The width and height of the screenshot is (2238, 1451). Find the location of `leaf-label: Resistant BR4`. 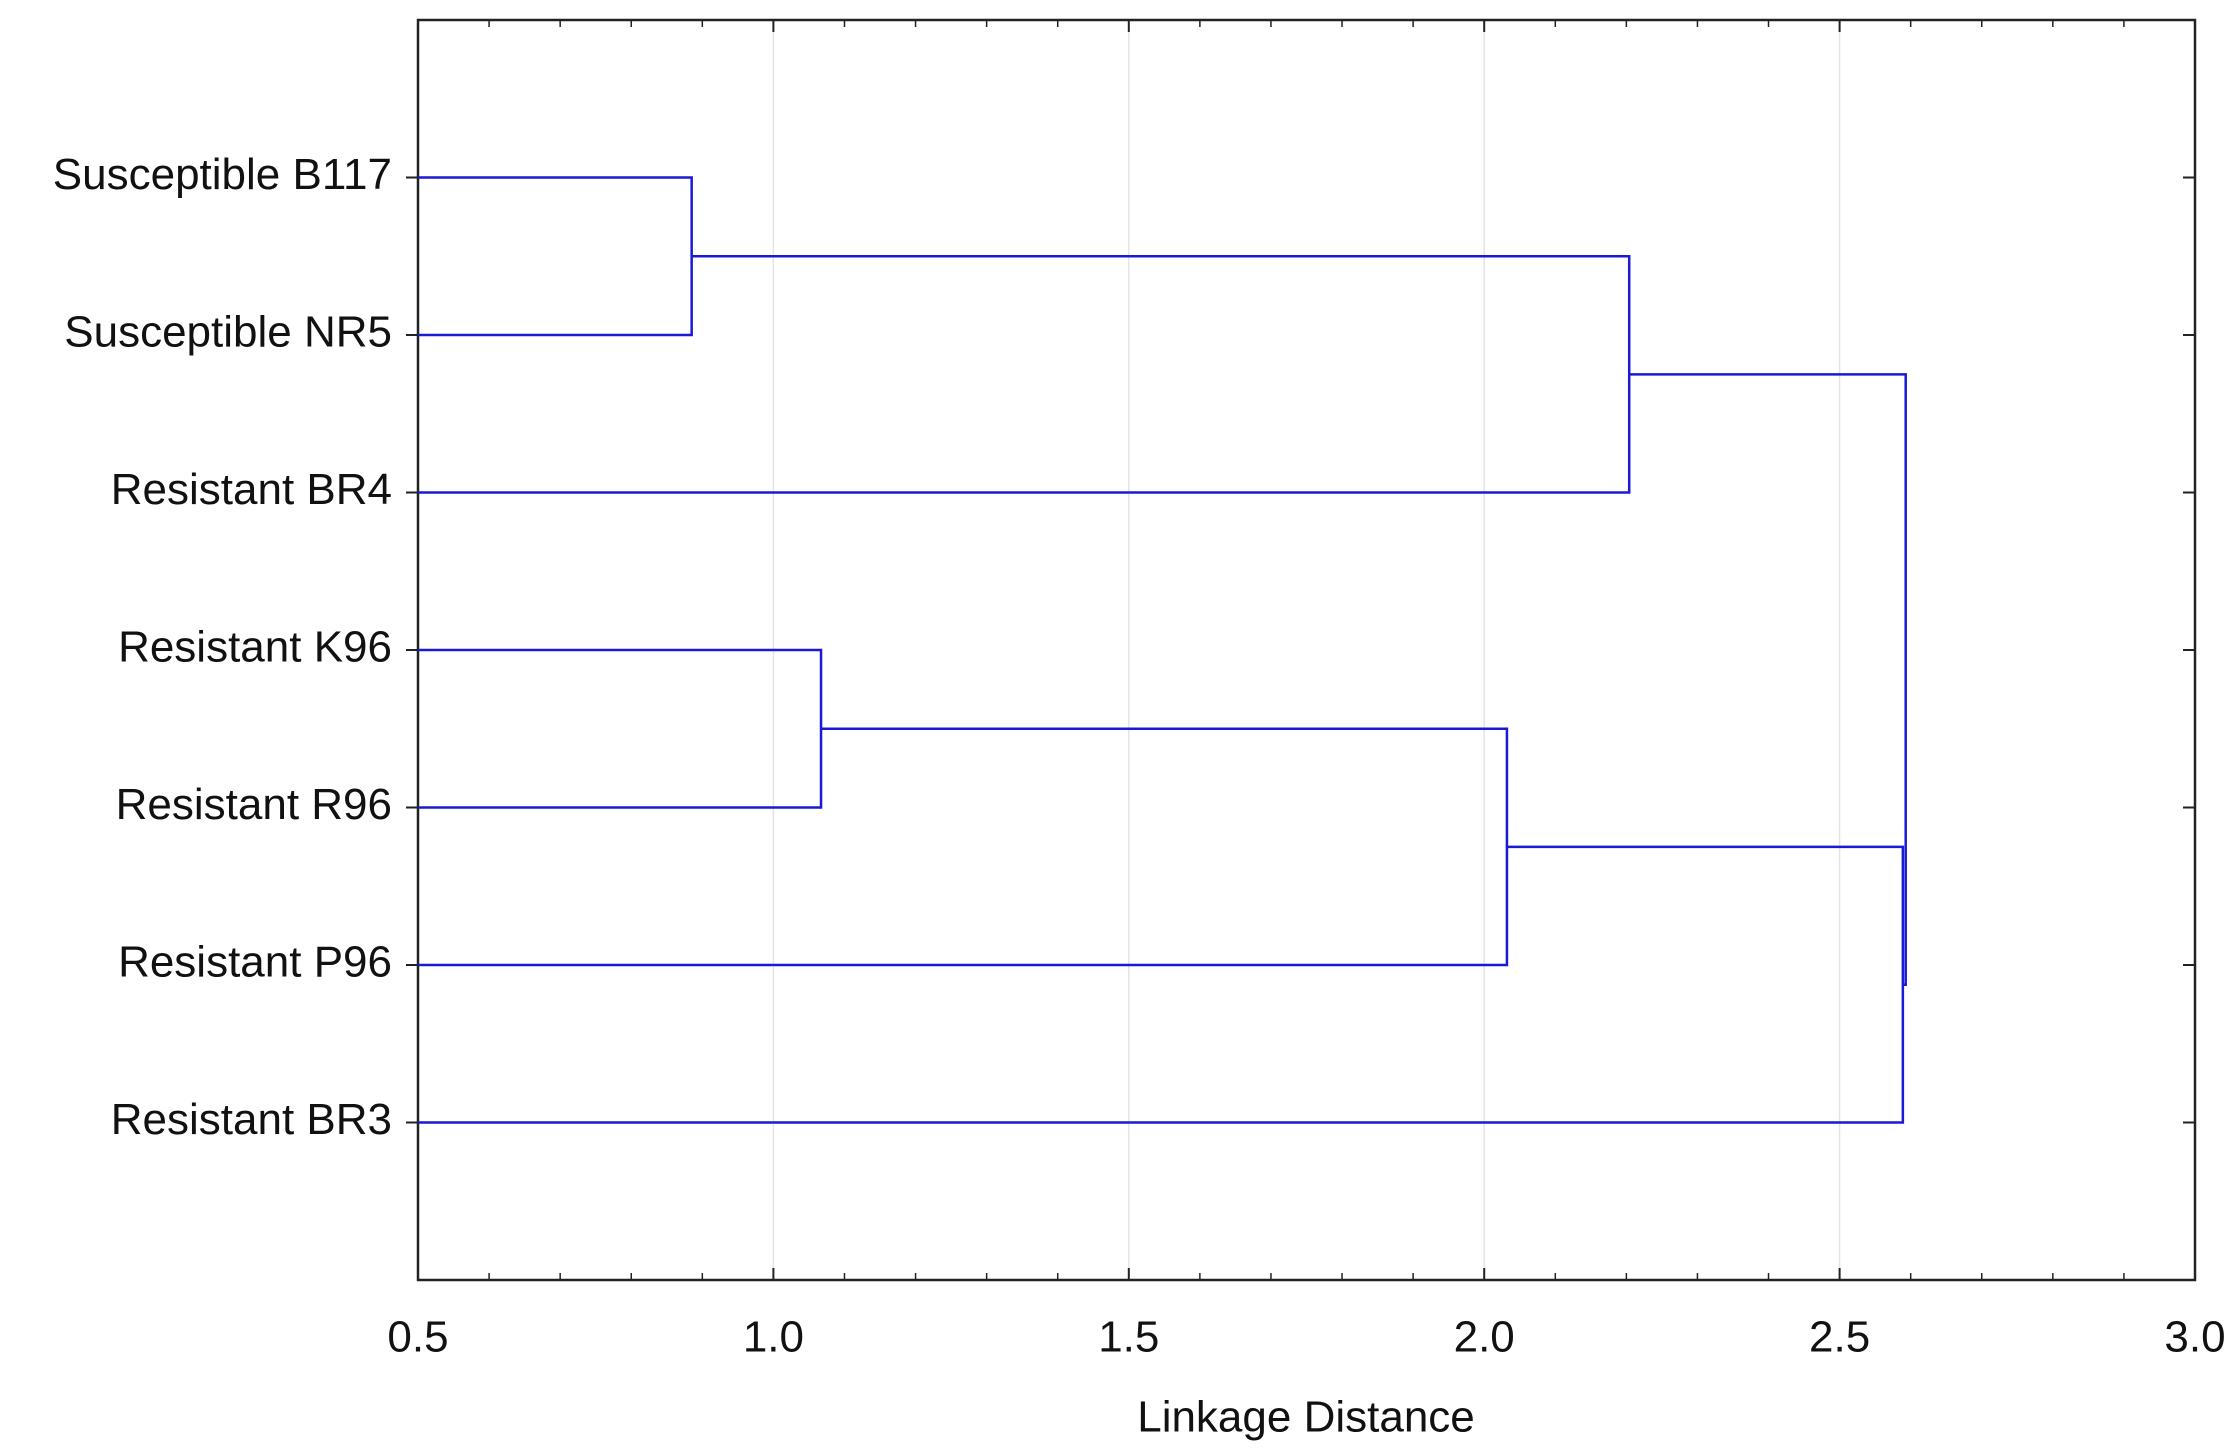

leaf-label: Resistant BR4 is located at coordinates (251, 489).